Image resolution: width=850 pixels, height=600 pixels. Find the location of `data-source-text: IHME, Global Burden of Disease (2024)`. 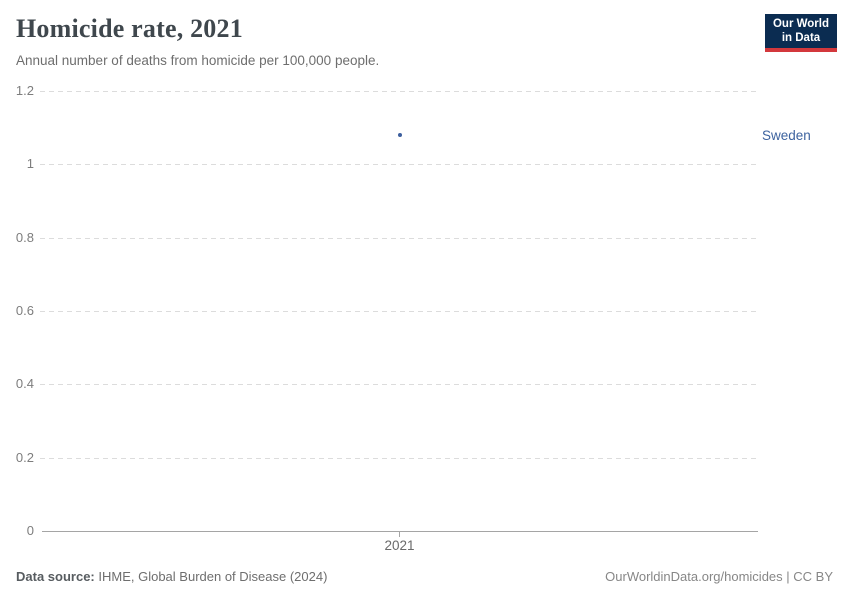

data-source-text: IHME, Global Burden of Disease (2024) is located at coordinates (213, 576).